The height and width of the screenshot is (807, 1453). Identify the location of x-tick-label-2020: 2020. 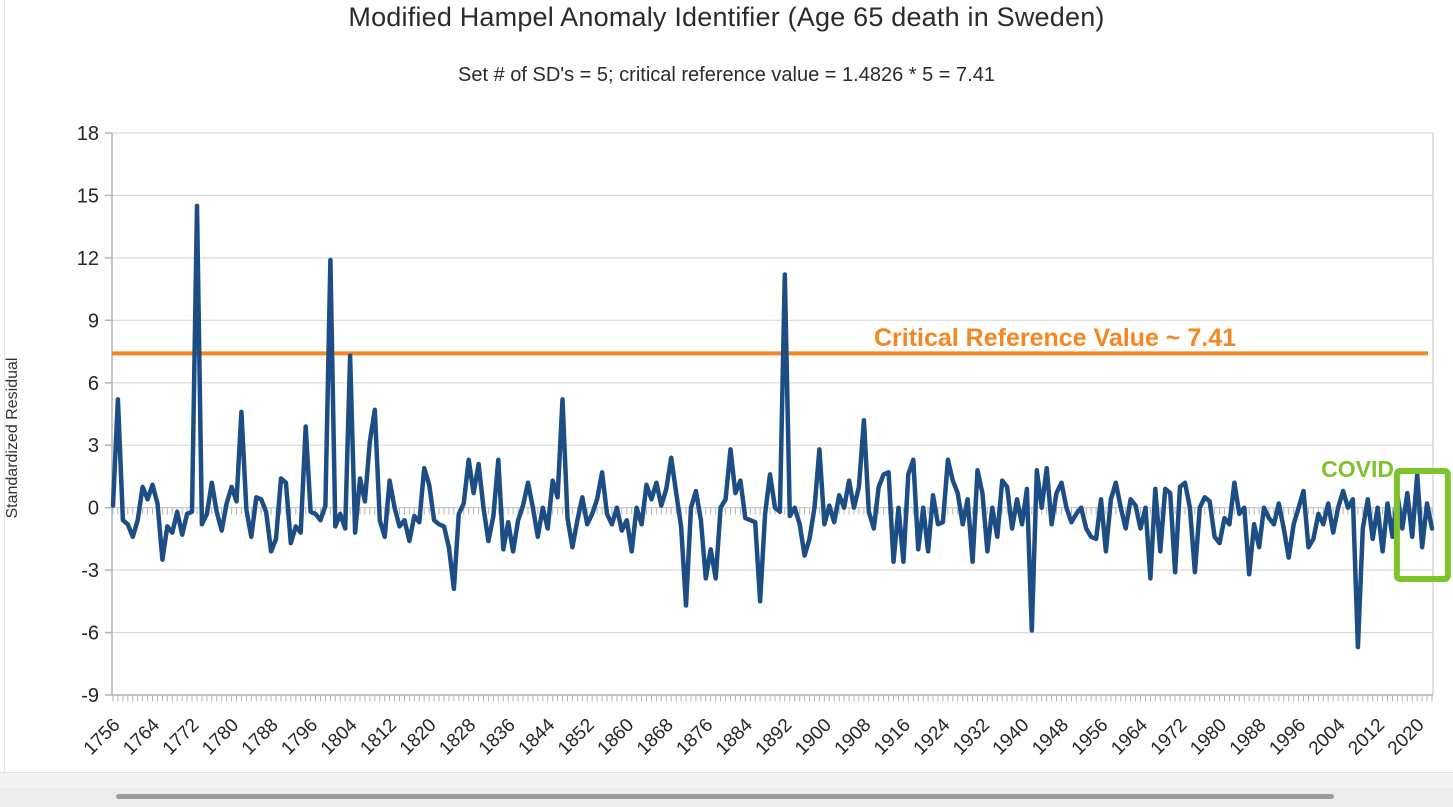
(1406, 737).